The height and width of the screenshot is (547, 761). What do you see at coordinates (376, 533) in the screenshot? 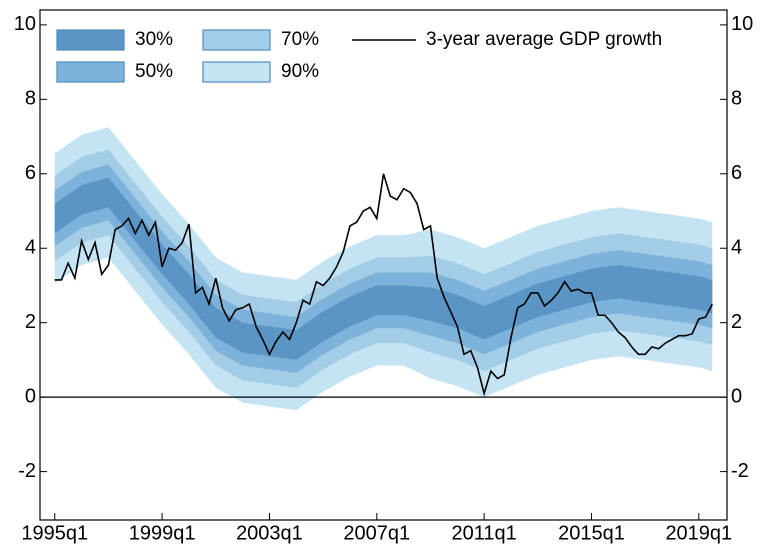
I see `x-tick-label: 2007q1` at bounding box center [376, 533].